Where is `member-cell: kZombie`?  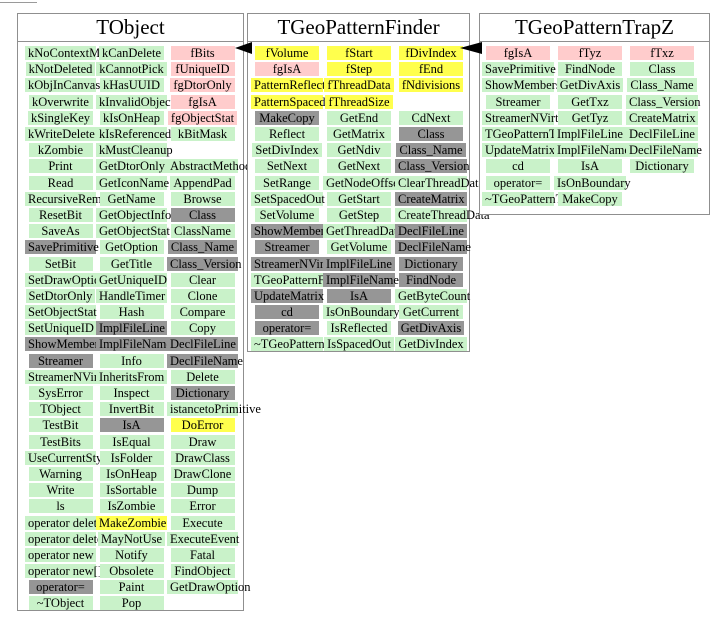 member-cell: kZombie is located at coordinates (60, 150).